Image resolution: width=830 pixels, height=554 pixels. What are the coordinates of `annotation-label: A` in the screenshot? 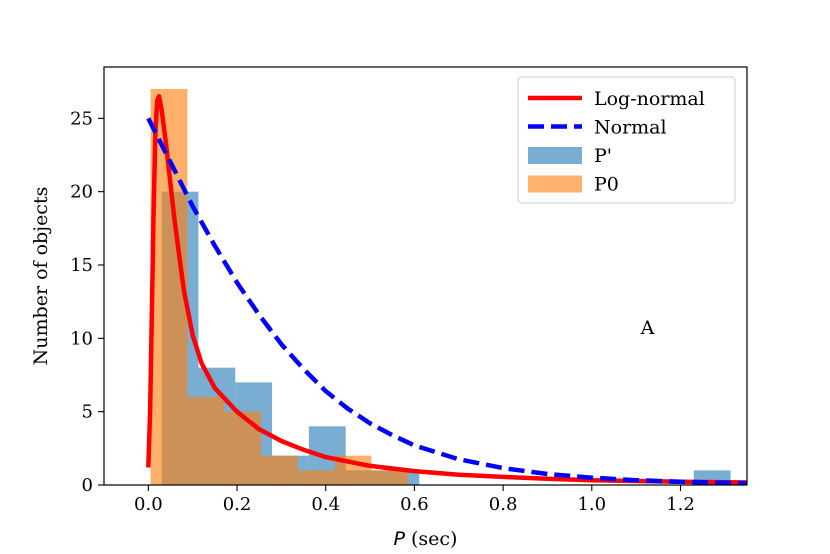 It's located at (647, 328).